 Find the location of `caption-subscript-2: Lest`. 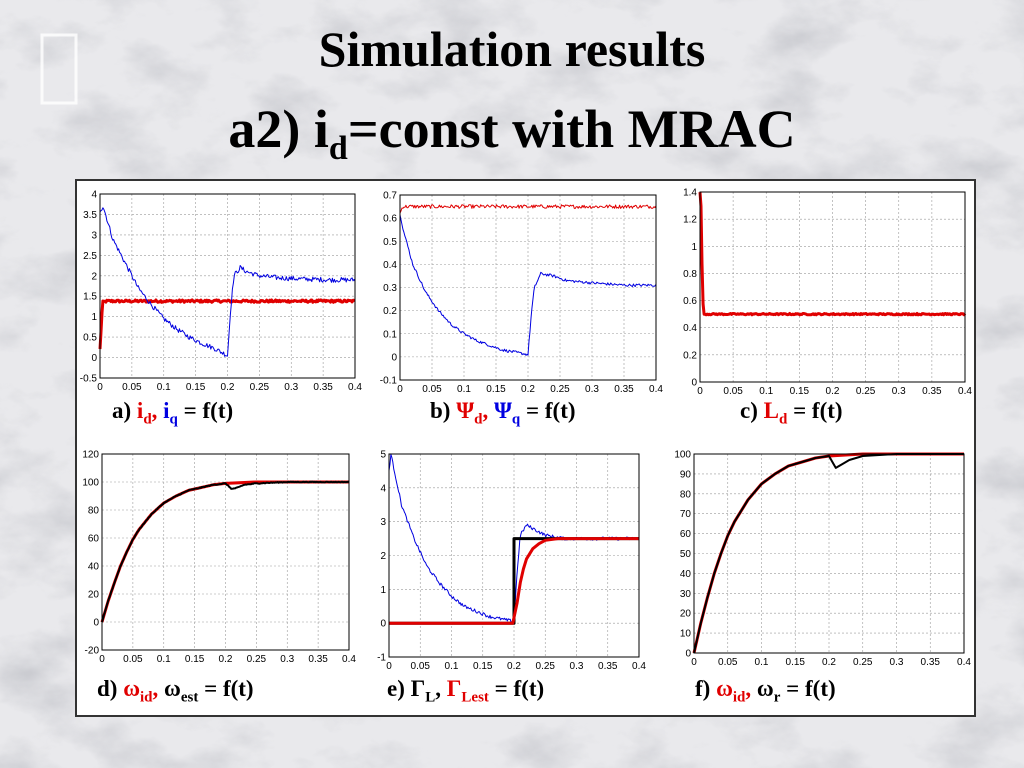

caption-subscript-2: Lest is located at coordinates (475, 697).